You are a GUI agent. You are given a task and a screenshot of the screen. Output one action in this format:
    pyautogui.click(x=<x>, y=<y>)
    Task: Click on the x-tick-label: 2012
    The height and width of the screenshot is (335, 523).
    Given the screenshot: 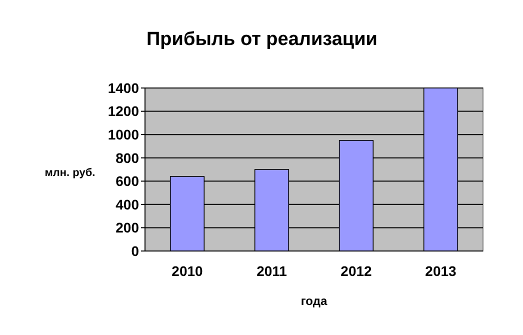 What is the action you would take?
    pyautogui.click(x=356, y=271)
    